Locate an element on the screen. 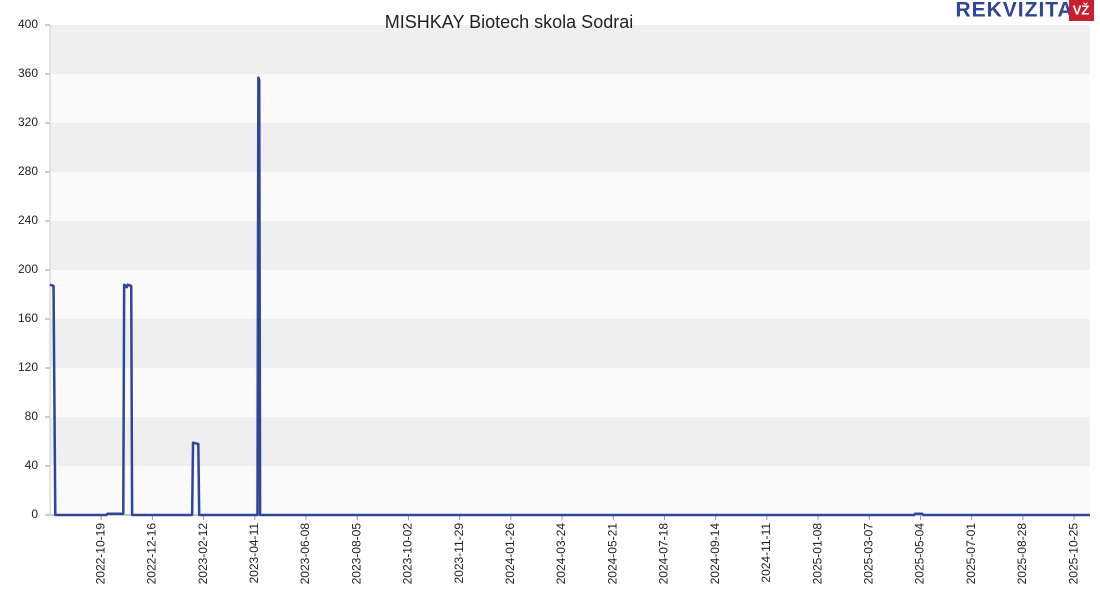  x-tick-label: 2025-05-04 is located at coordinates (920, 554).